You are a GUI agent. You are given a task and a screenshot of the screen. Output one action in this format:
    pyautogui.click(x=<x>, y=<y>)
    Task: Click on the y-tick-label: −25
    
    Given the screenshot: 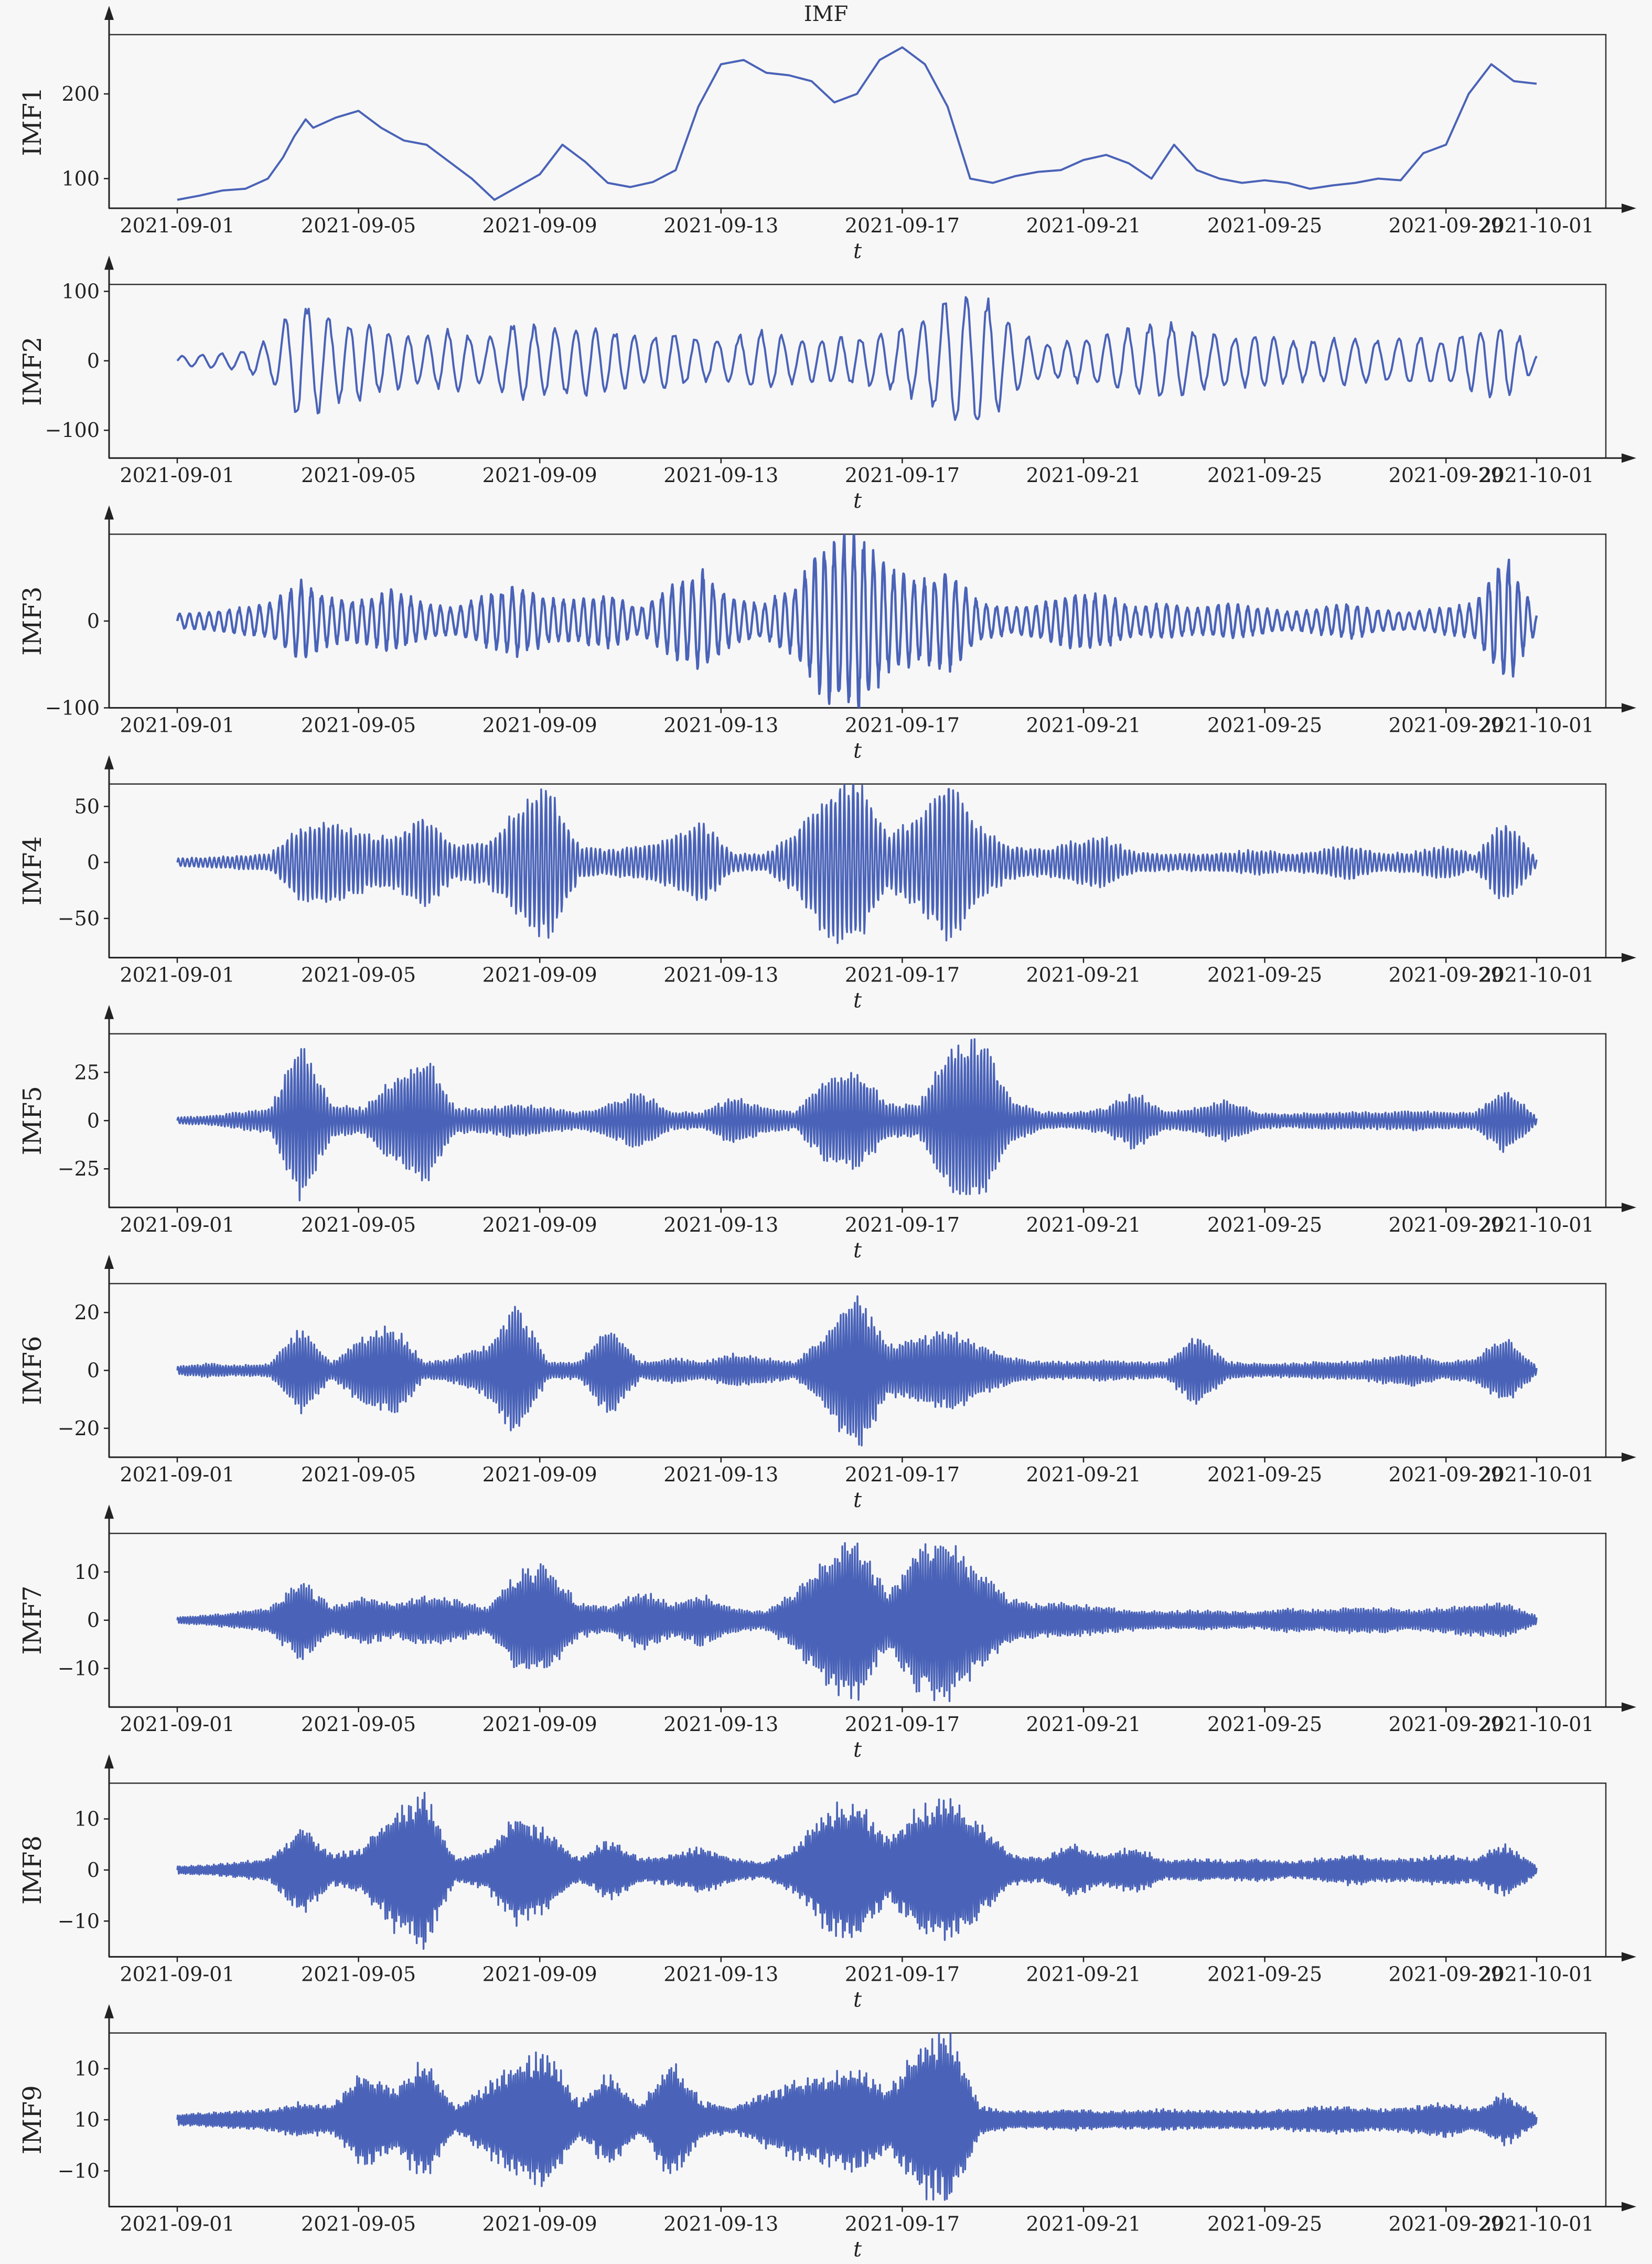 What is the action you would take?
    pyautogui.click(x=79, y=1169)
    